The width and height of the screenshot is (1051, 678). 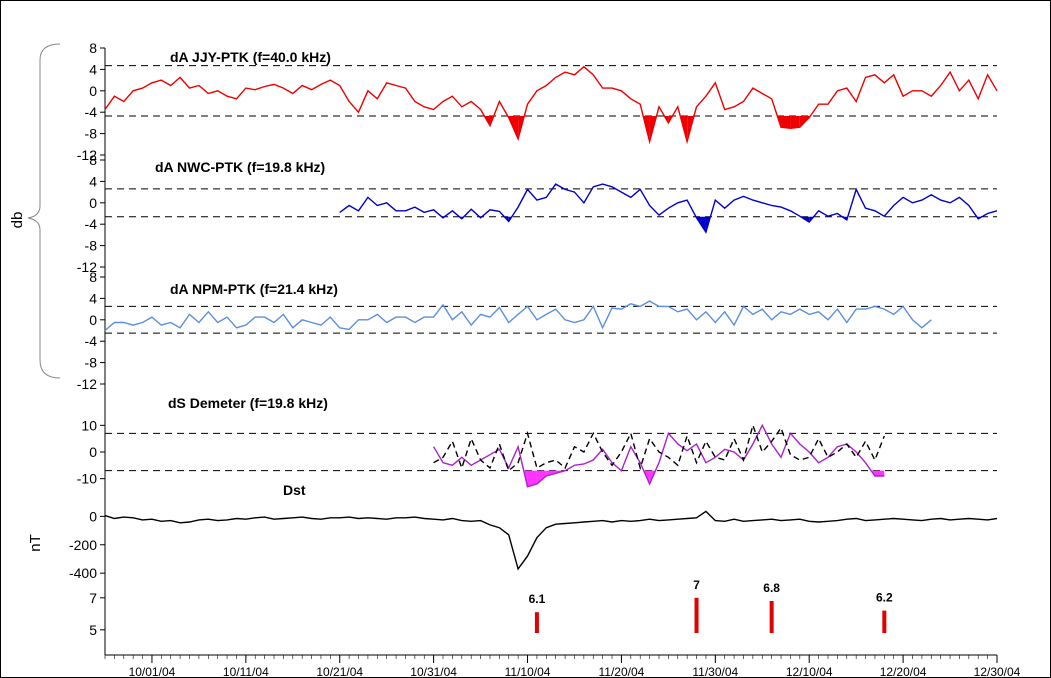 What do you see at coordinates (152, 671) in the screenshot?
I see `x-tick-label: 10/01/04` at bounding box center [152, 671].